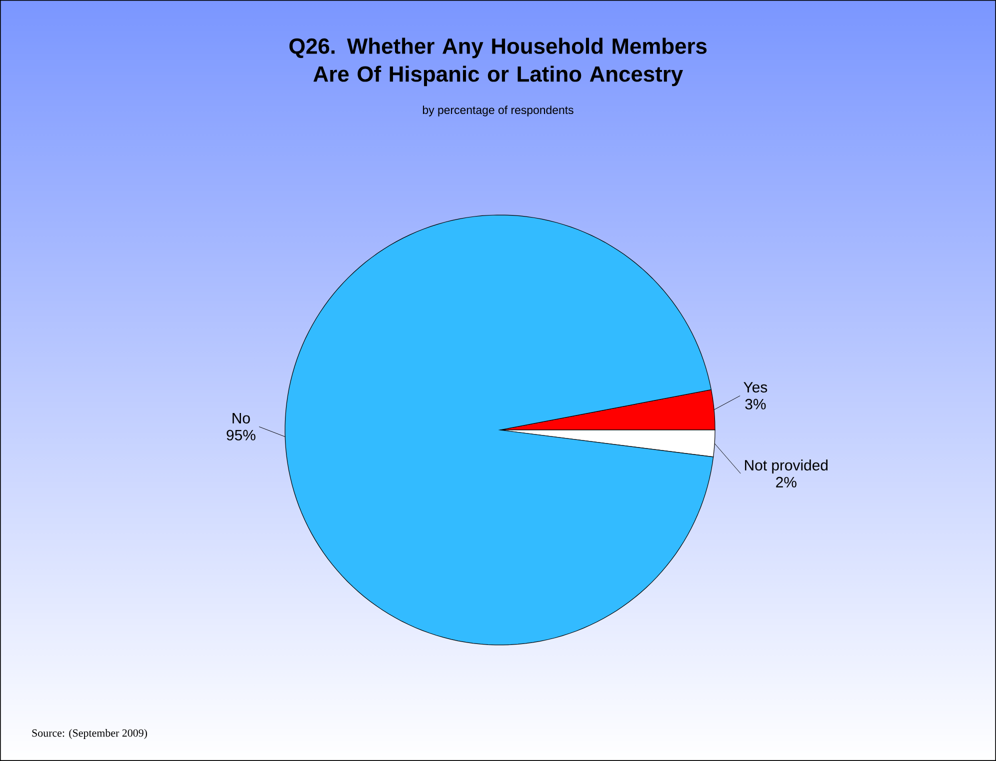 The width and height of the screenshot is (996, 761). What do you see at coordinates (241, 418) in the screenshot?
I see `slice-label: No` at bounding box center [241, 418].